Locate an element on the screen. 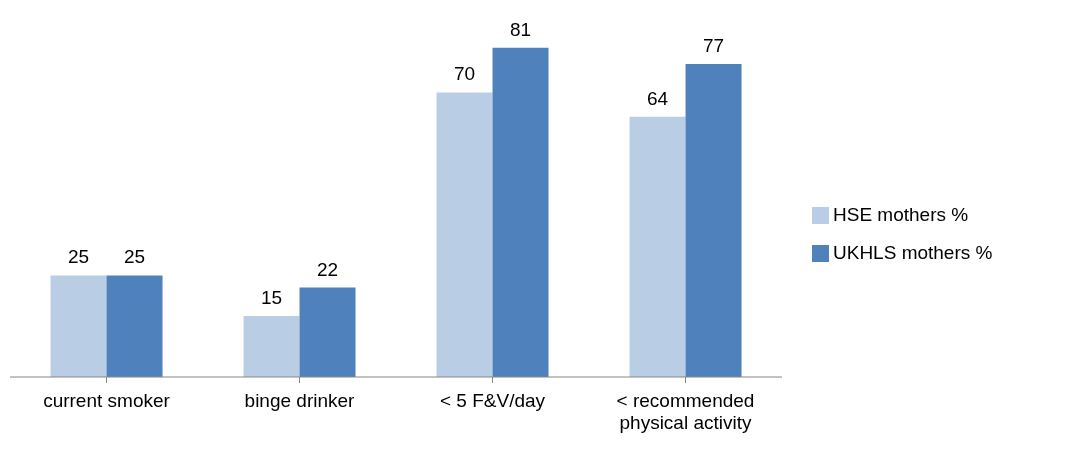 This screenshot has width=1070, height=468. legend-label: HSE mothers % is located at coordinates (901, 214).